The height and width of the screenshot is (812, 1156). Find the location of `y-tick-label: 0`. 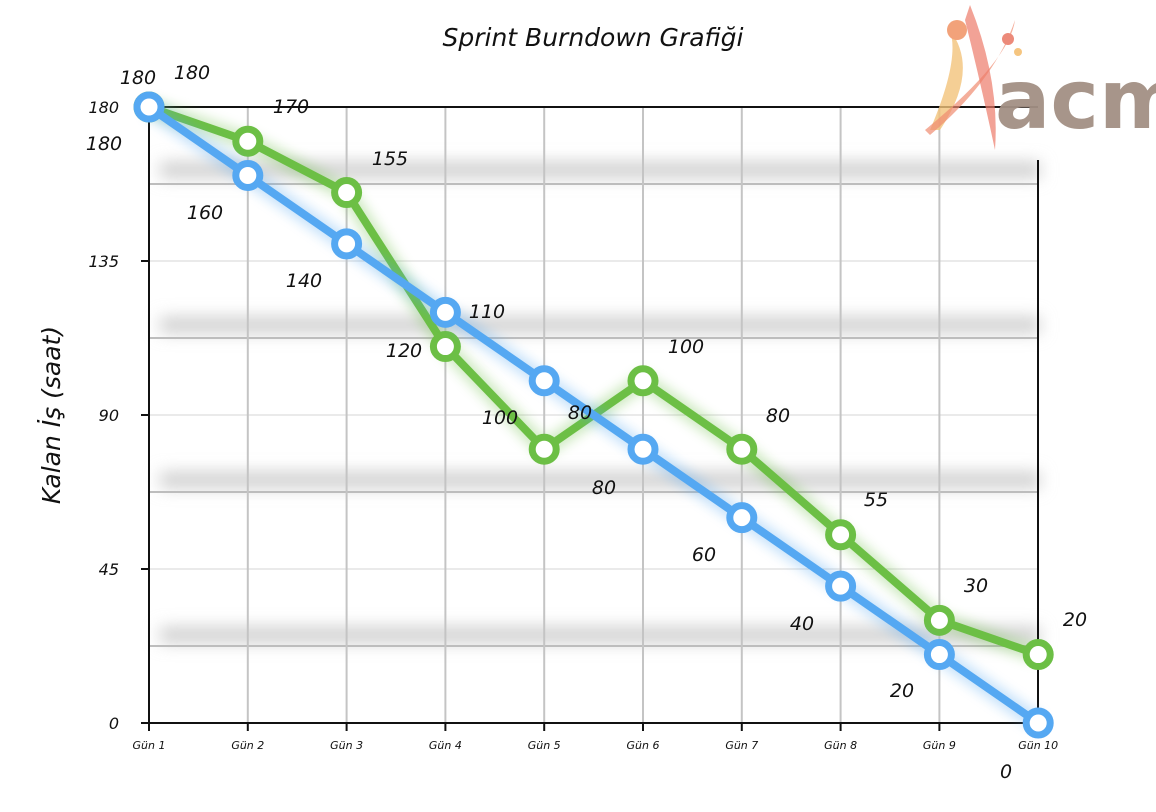

y-tick-label: 0 is located at coordinates (114, 723).